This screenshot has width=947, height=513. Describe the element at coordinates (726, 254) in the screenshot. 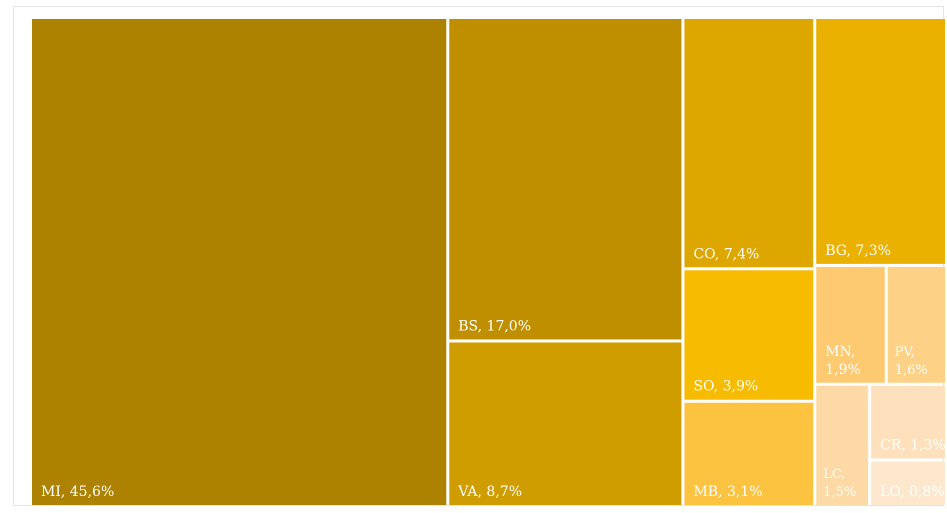

I see `tile-label-co: CO, 7,4%` at that location.